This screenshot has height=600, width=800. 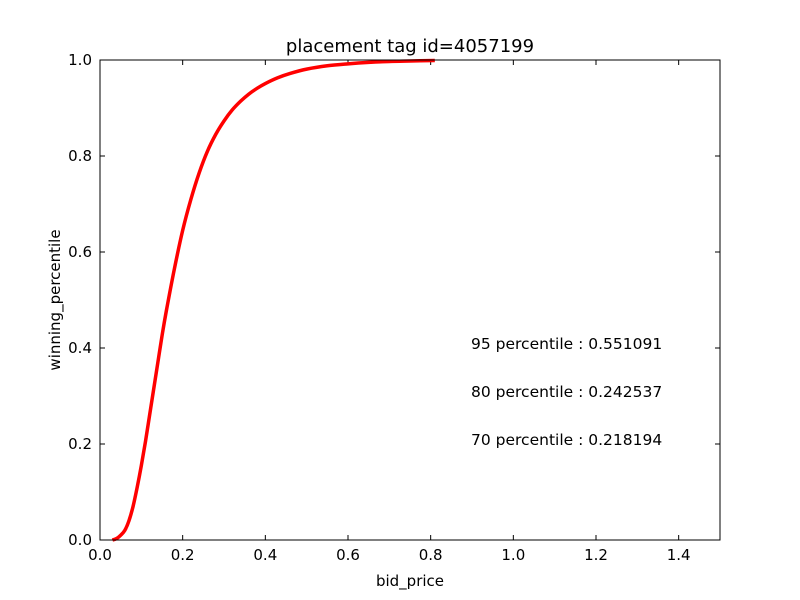 I want to click on x-tick-label: 0.2, so click(x=183, y=555).